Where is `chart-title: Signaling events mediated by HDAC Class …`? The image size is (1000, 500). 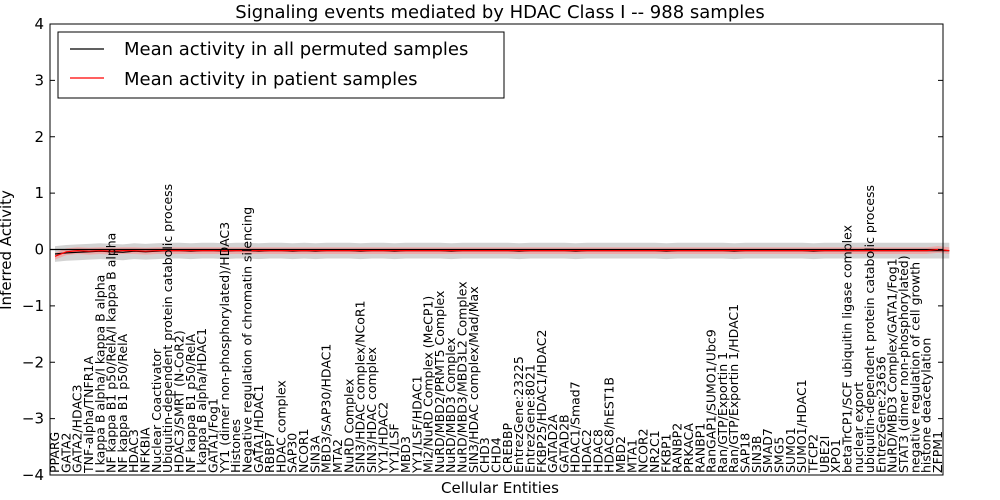
chart-title: Signaling events mediated by HDAC Class … is located at coordinates (499, 12).